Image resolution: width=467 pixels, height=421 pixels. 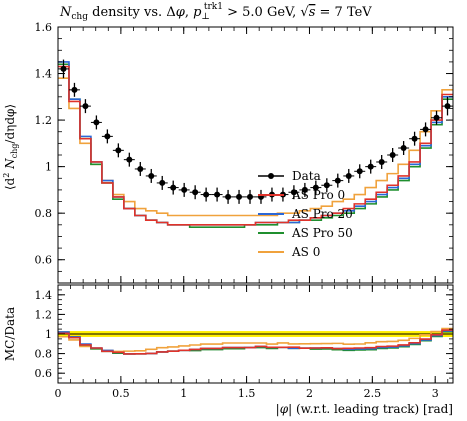 I want to click on x-tick-label: 1, so click(x=183, y=393).